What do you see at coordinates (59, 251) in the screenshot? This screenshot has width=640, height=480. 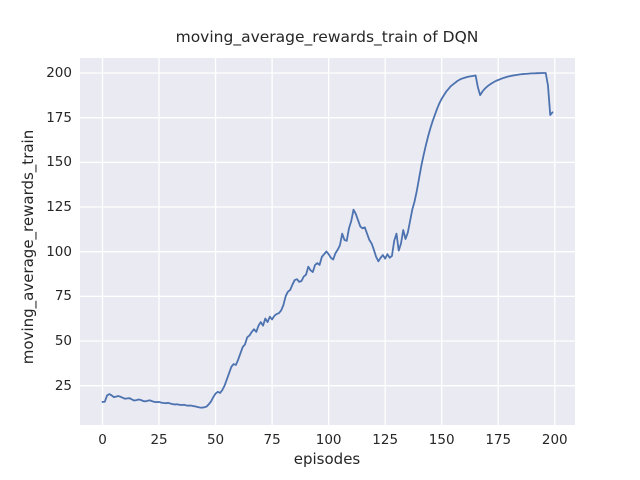 I see `y-tick-label: 100` at bounding box center [59, 251].